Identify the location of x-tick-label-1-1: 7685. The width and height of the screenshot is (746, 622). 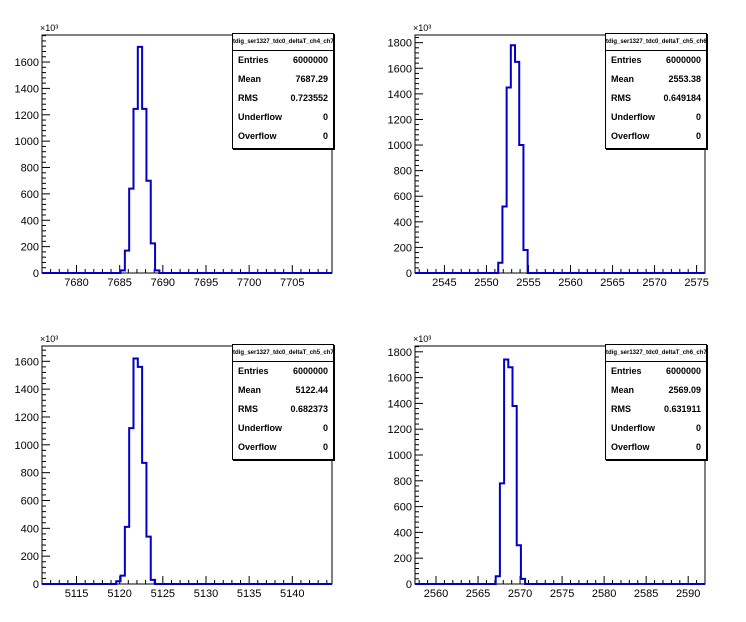
(119, 283).